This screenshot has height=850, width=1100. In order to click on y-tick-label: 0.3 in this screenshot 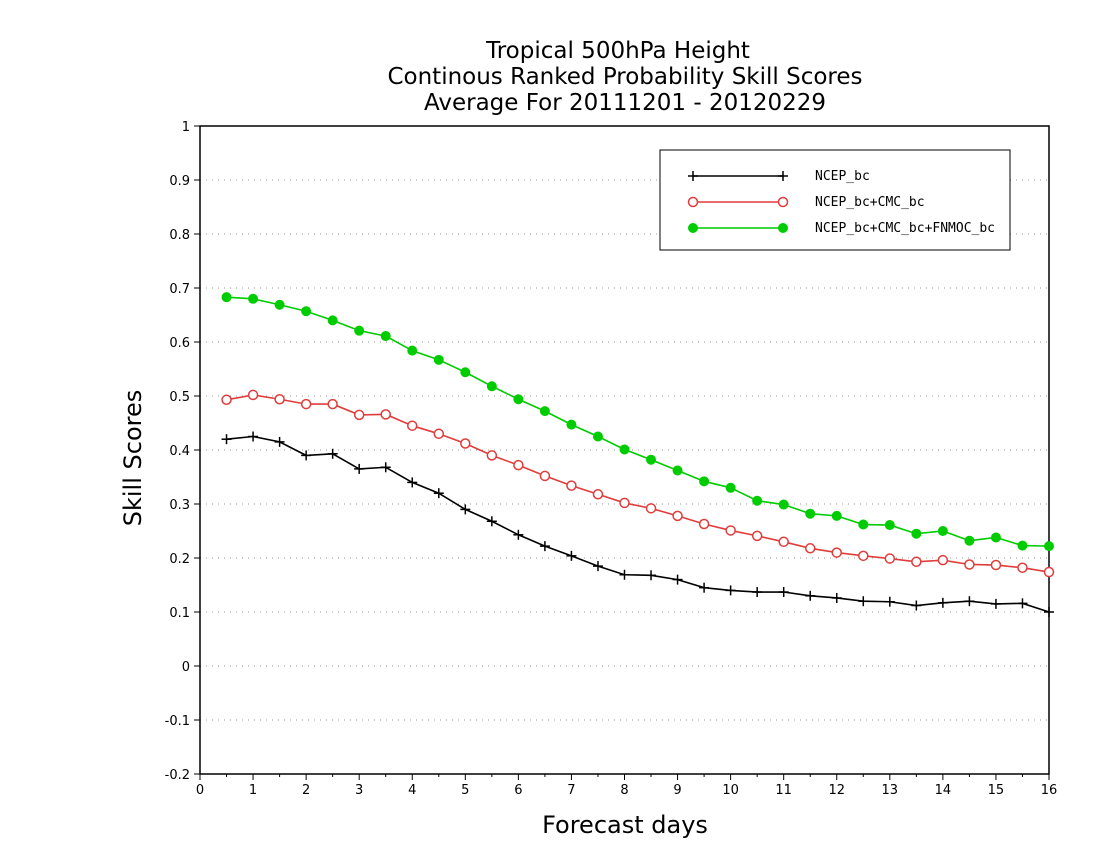, I will do `click(179, 505)`.